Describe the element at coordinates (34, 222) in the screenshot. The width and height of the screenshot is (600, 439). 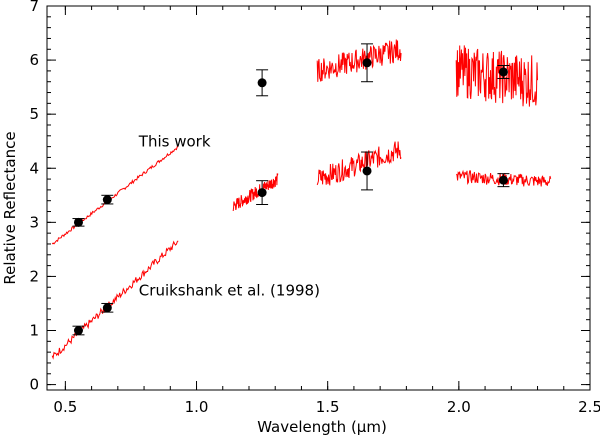
I see `y-tick-label: 3` at that location.